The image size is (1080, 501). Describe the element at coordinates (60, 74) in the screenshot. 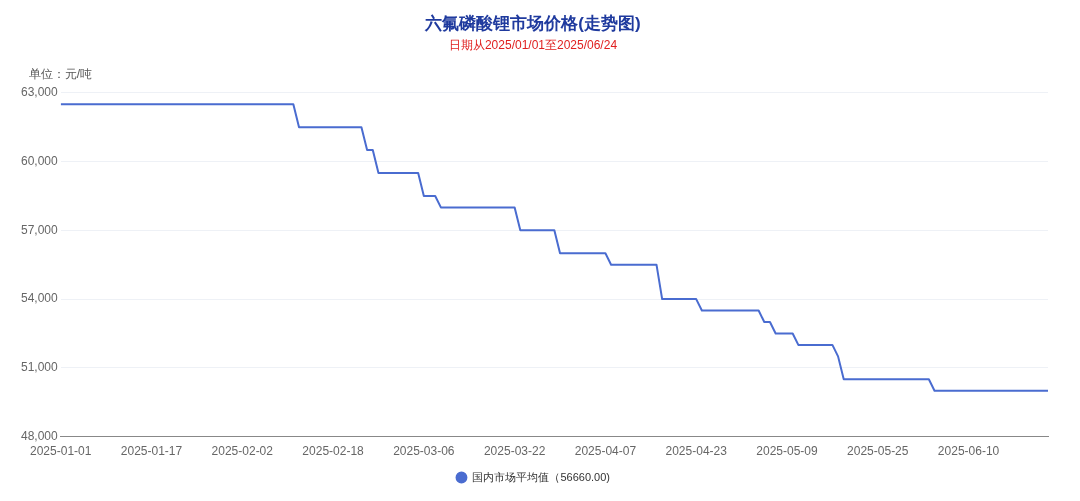

I see `y-axis-title: 单位：元/吨` at that location.